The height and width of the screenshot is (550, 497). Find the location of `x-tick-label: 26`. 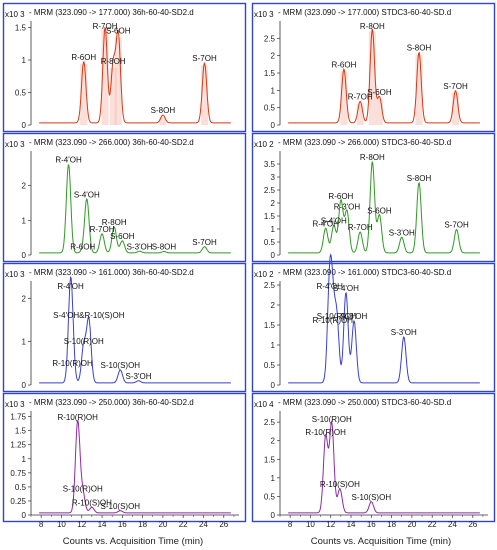

x-tick-label: 26 is located at coordinates (223, 524).